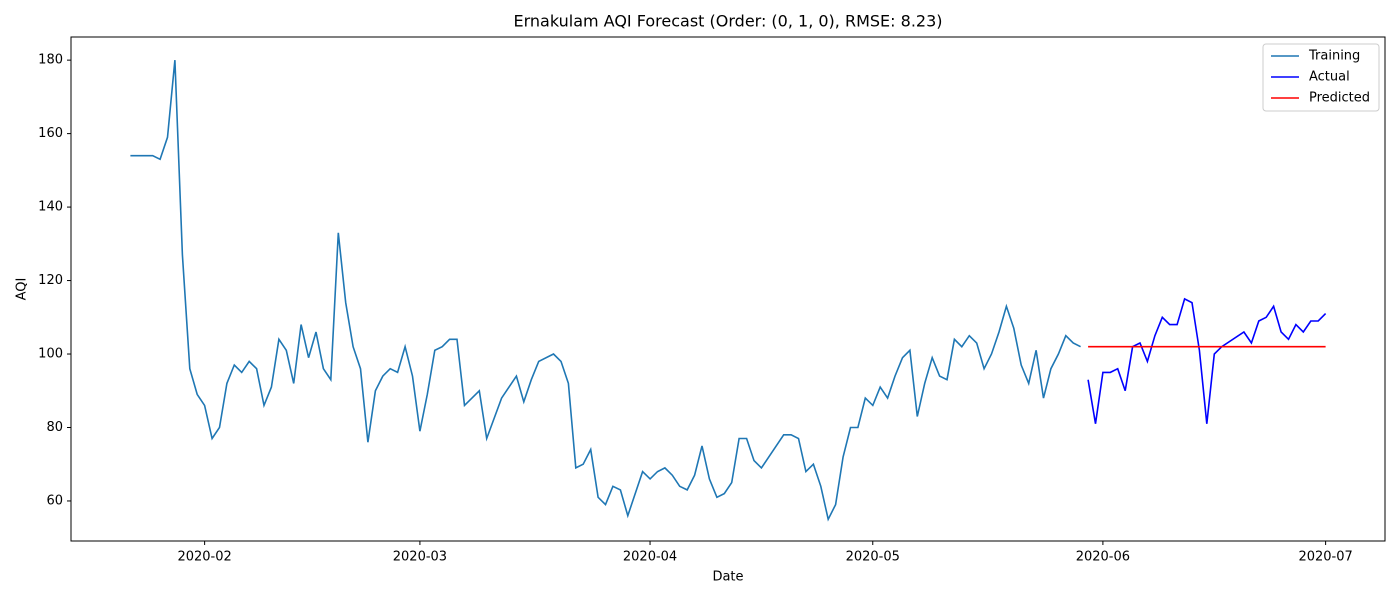 The height and width of the screenshot is (600, 1400). Describe the element at coordinates (873, 557) in the screenshot. I see `x-tick-label: 2020-05` at that location.